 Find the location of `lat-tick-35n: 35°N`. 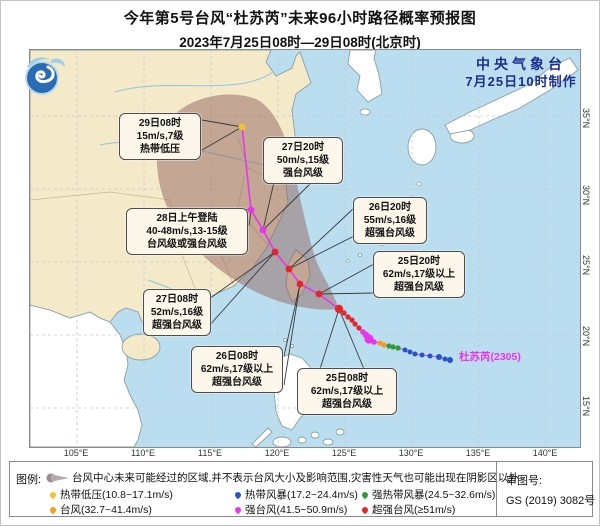

lat-tick-35n: 35°N is located at coordinates (586, 118).